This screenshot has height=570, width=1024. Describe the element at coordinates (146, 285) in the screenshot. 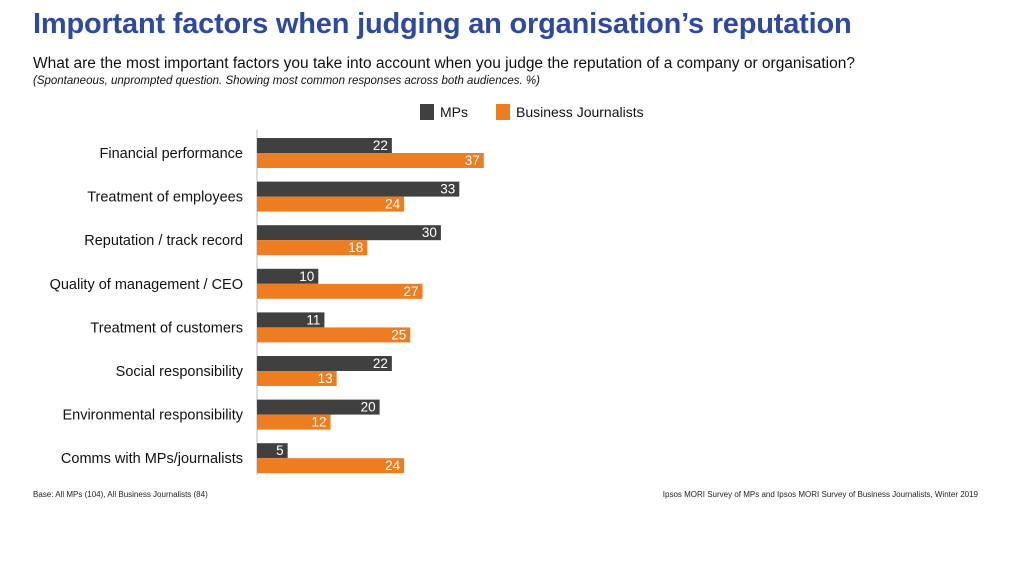

I see `category-label: Quality of management / CEO` at that location.